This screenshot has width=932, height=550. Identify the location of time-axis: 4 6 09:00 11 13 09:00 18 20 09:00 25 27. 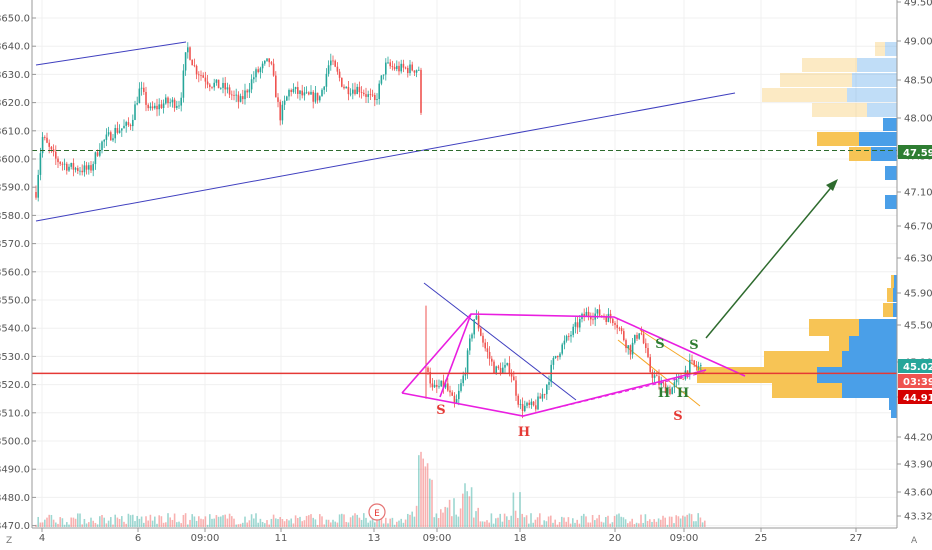
(451, 536).